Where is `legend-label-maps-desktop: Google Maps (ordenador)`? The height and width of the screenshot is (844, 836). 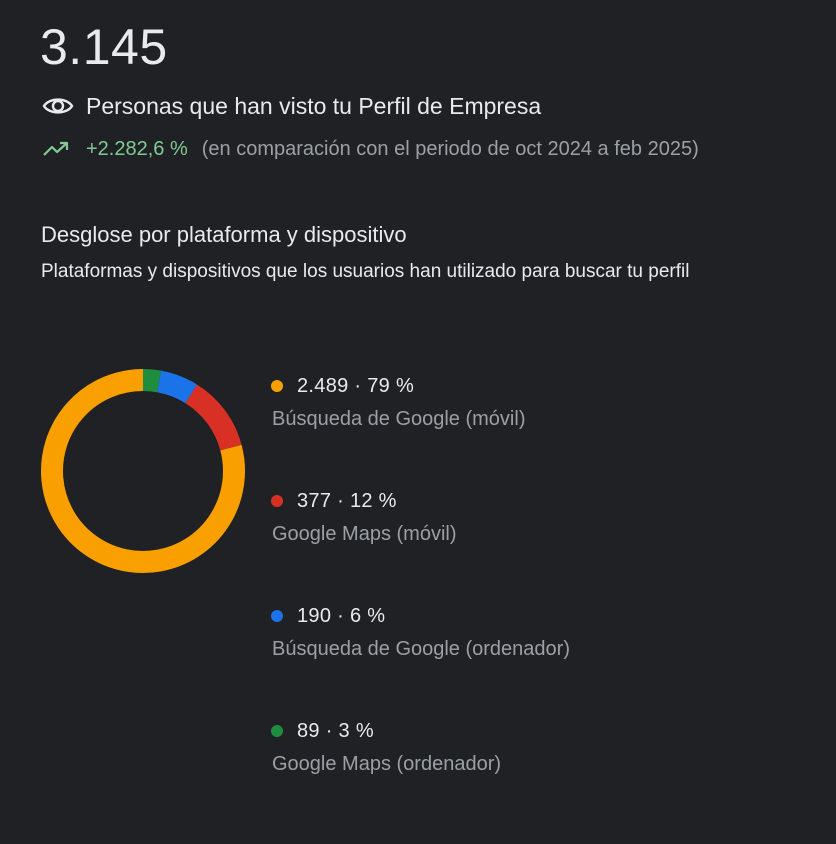 legend-label-maps-desktop: Google Maps (ordenador) is located at coordinates (387, 764).